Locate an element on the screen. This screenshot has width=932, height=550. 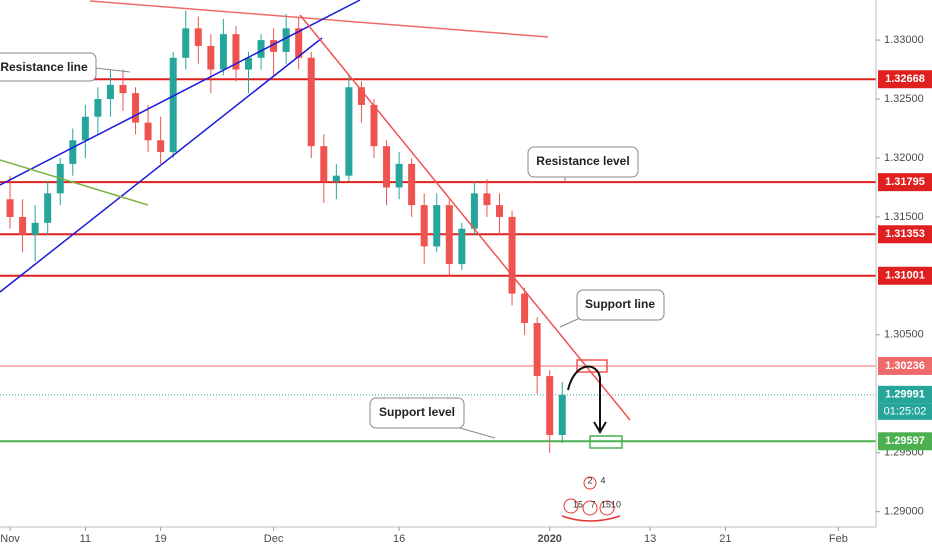
y-tick-label: 1.33000 is located at coordinates (904, 40).